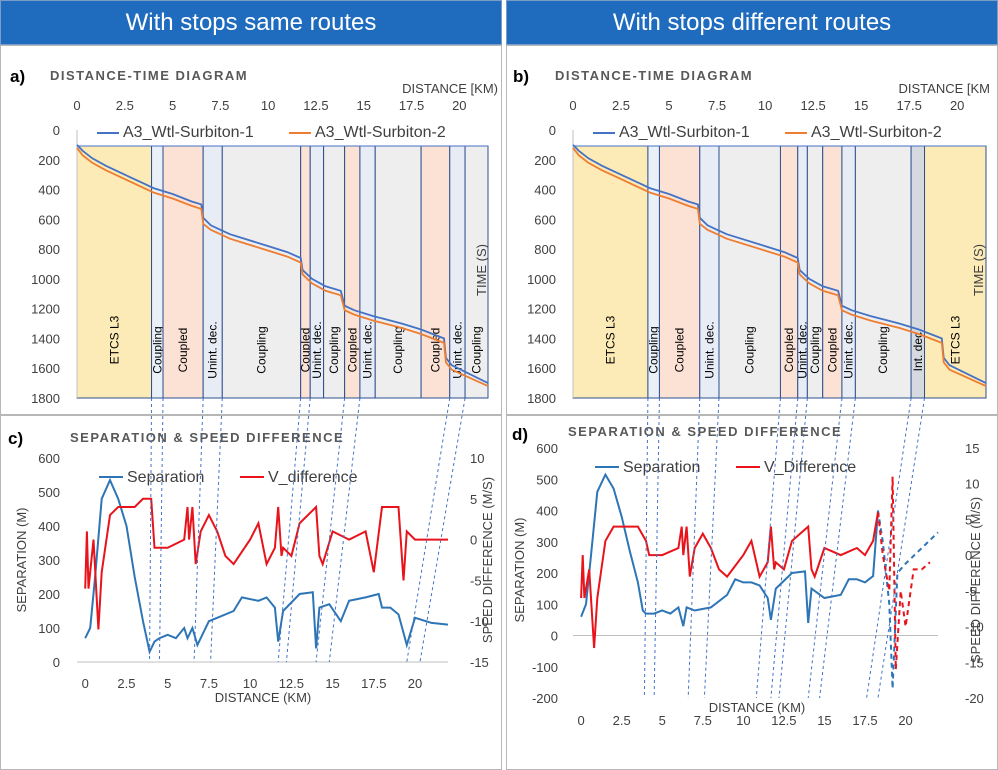 This screenshot has width=998, height=770. What do you see at coordinates (479, 621) in the screenshot?
I see `y2-tick-c-1: -10` at bounding box center [479, 621].